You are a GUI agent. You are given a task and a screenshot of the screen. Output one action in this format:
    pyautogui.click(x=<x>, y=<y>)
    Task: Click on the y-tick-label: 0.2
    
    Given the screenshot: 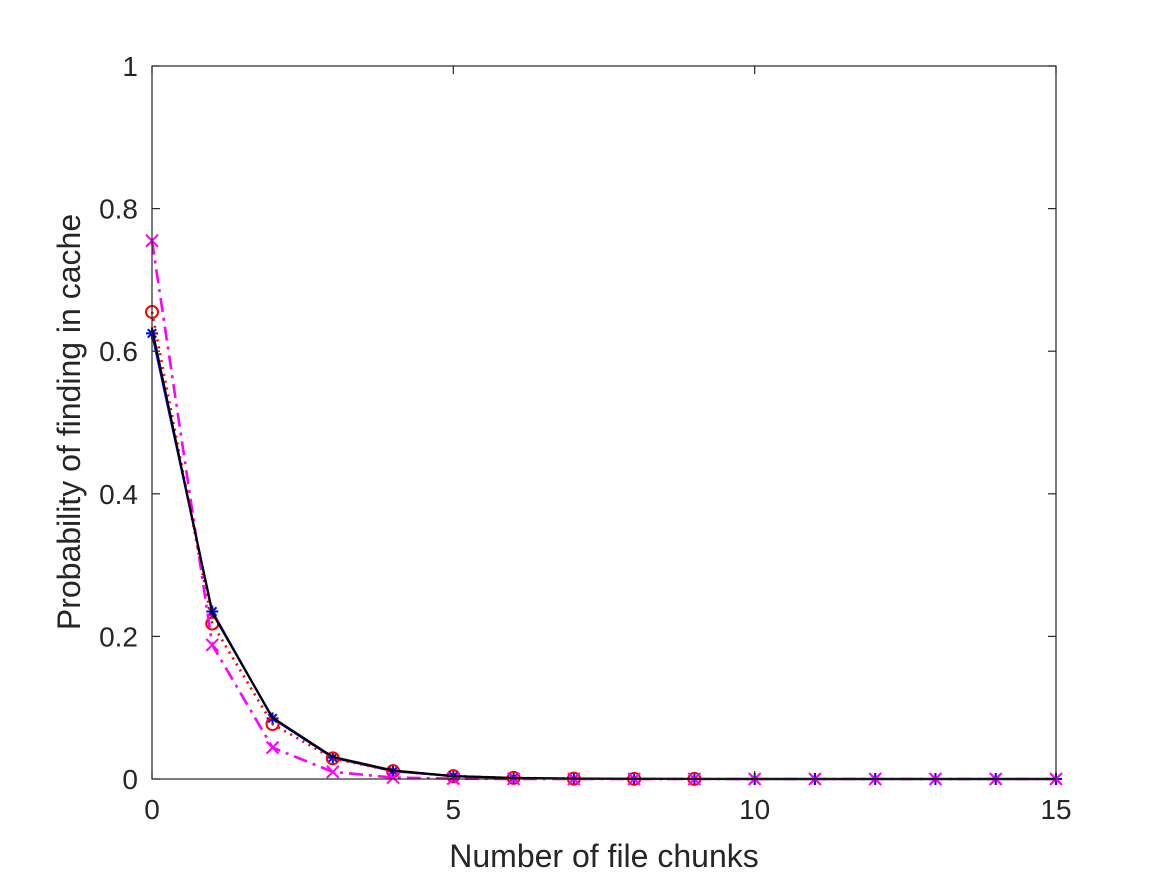 What is the action you would take?
    pyautogui.click(x=118, y=636)
    